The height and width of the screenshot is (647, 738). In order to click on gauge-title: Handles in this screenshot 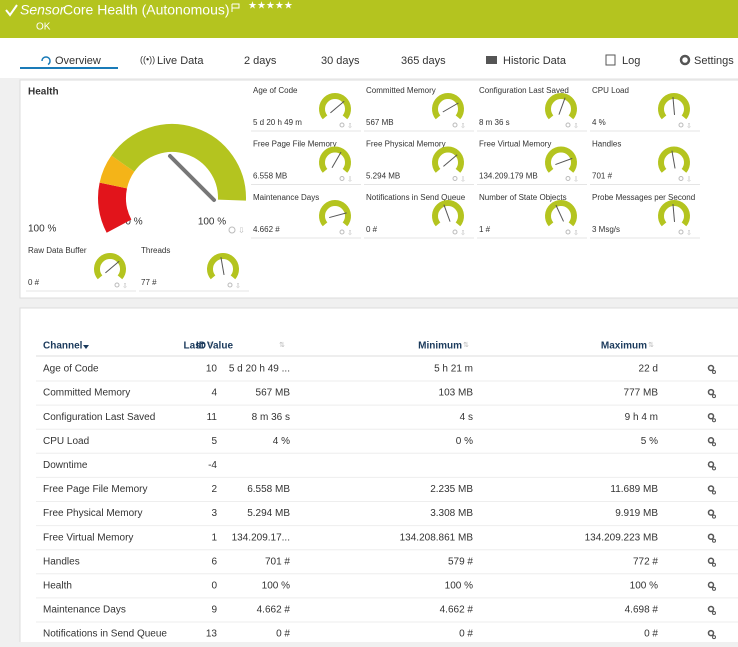, I will do `click(606, 144)`.